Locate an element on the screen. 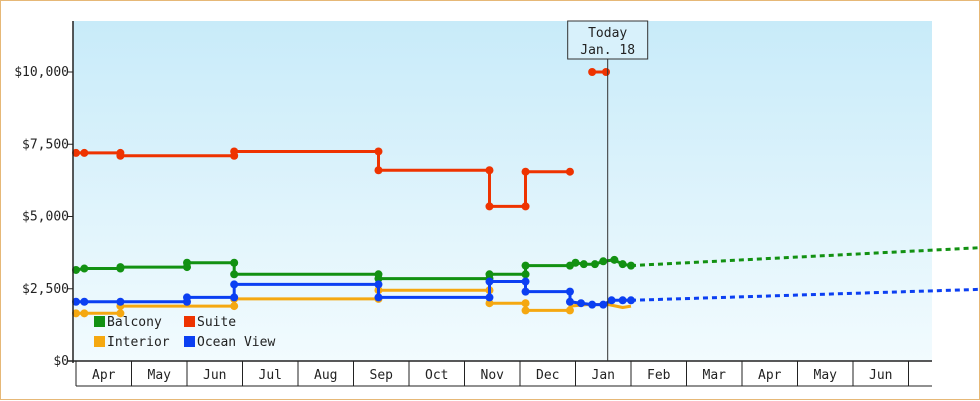 This screenshot has width=980, height=401. month-label: Jul is located at coordinates (270, 375).